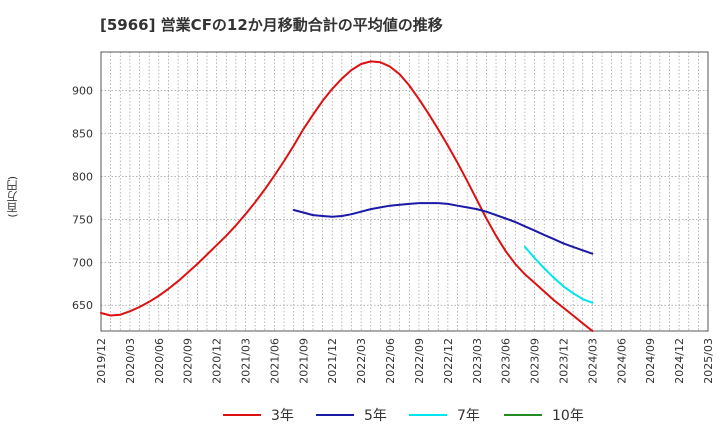 This screenshot has height=440, width=720. Describe the element at coordinates (332, 361) in the screenshot. I see `x-tick-label: 2021/12` at that location.